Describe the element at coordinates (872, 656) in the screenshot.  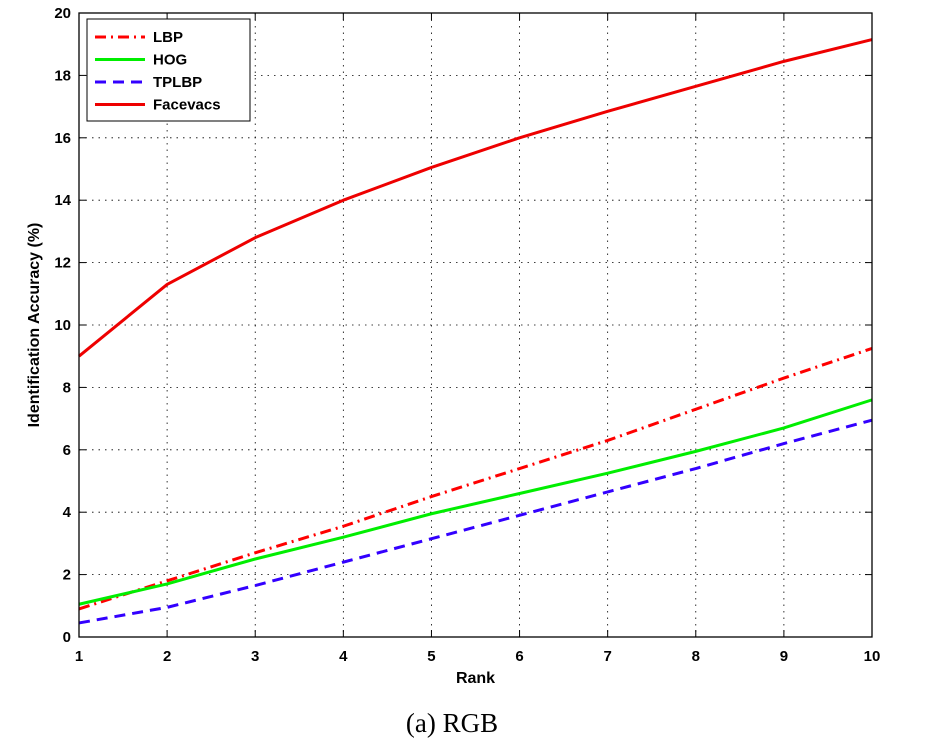
I see `x-tick-label: 10` at that location.